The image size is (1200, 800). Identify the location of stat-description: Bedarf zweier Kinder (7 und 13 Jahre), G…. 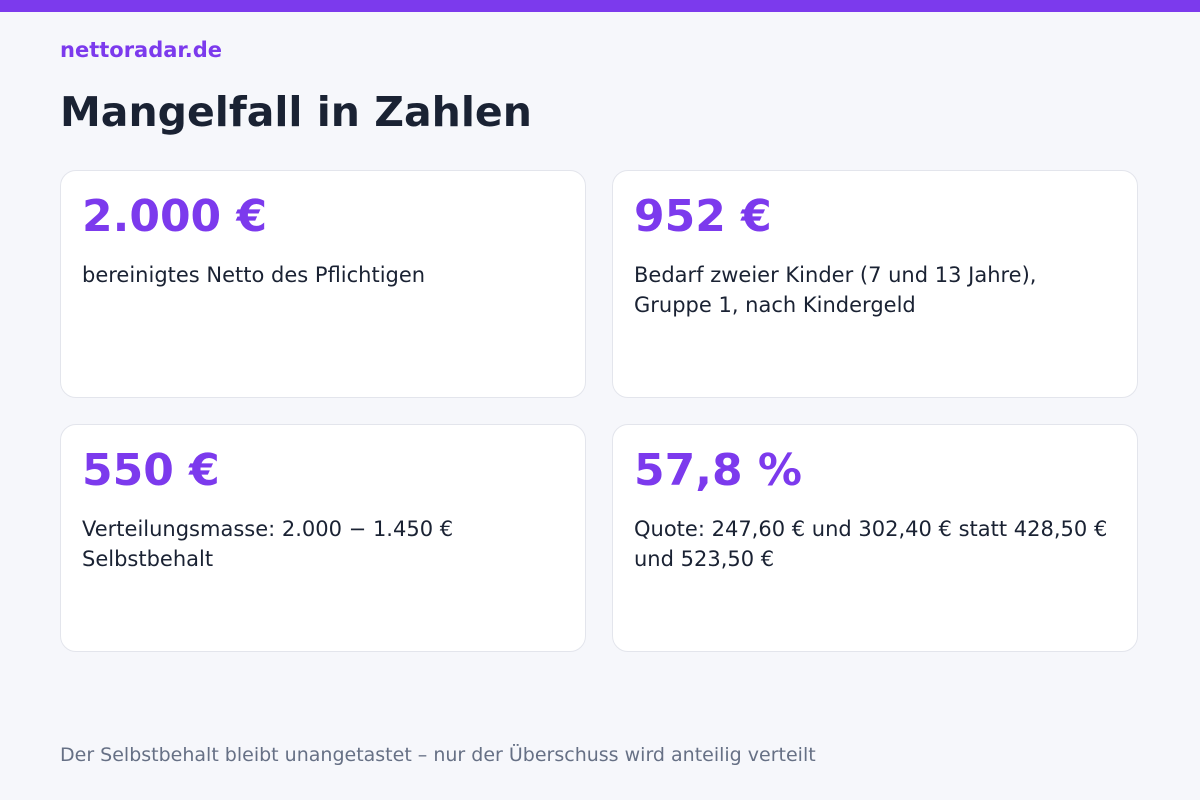
(835, 290).